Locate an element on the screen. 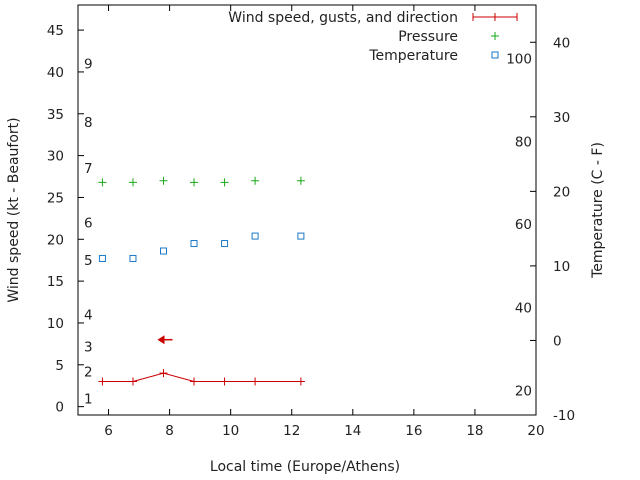 Image resolution: width=640 pixels, height=480 pixels. wind-direction-arrow-icon is located at coordinates (165, 340).